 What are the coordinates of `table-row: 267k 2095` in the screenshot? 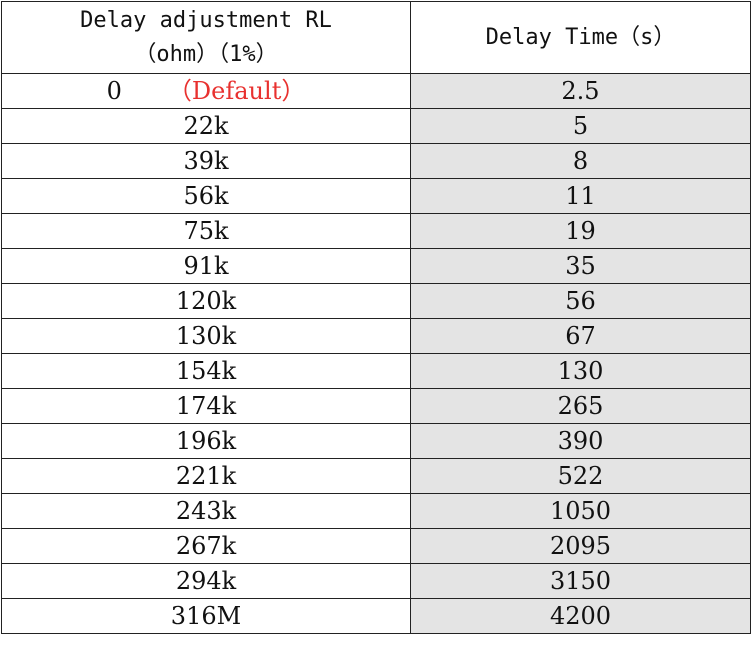 It's located at (376, 546).